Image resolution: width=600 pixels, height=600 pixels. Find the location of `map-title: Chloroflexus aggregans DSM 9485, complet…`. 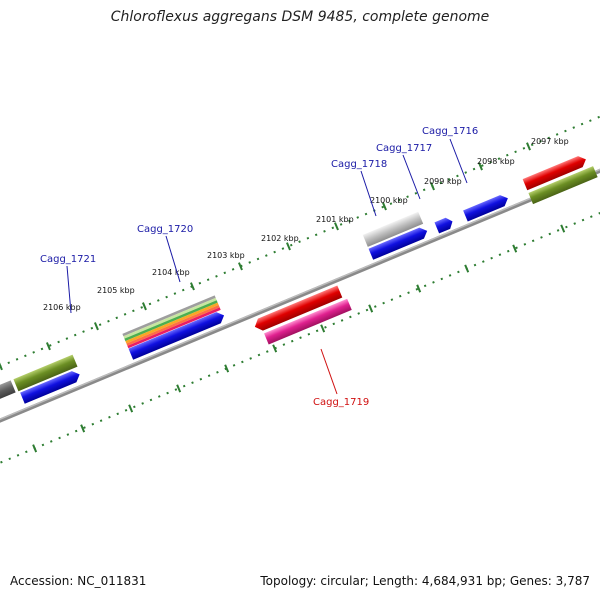

map-title: Chloroflexus aggregans DSM 9485, complet… is located at coordinates (300, 17).